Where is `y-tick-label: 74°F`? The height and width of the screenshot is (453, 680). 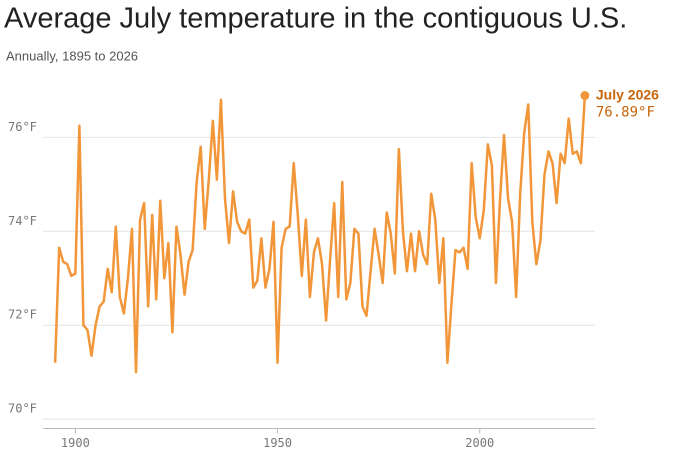 y-tick-label: 74°F is located at coordinates (22, 221).